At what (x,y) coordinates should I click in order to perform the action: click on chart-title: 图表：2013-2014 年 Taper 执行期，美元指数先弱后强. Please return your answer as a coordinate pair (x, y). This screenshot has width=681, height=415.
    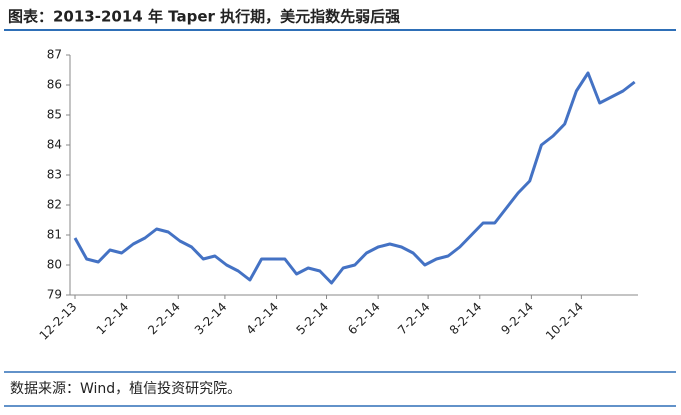
    Looking at the image, I should click on (204, 17).